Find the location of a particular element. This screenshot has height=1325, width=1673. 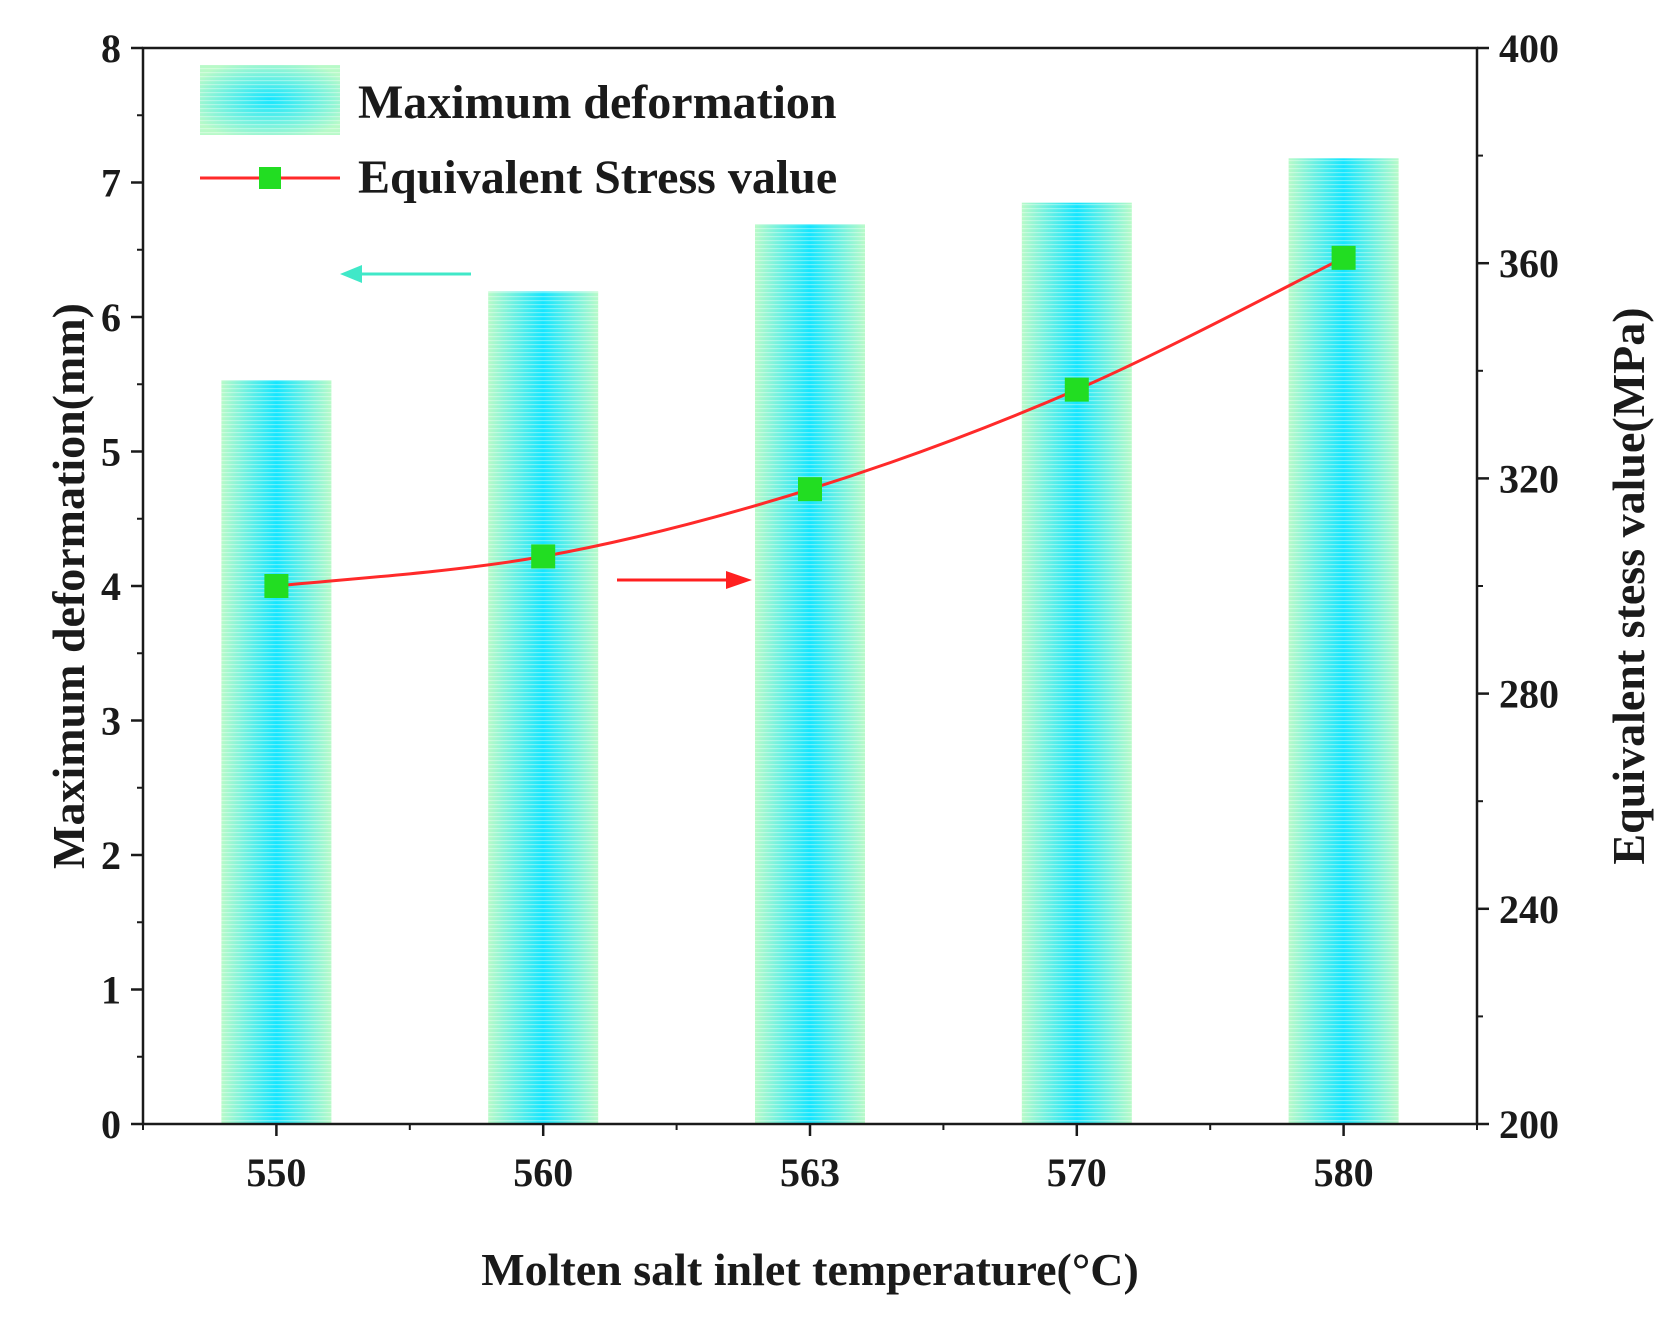

x-tick-label: 550 is located at coordinates (276, 1172).